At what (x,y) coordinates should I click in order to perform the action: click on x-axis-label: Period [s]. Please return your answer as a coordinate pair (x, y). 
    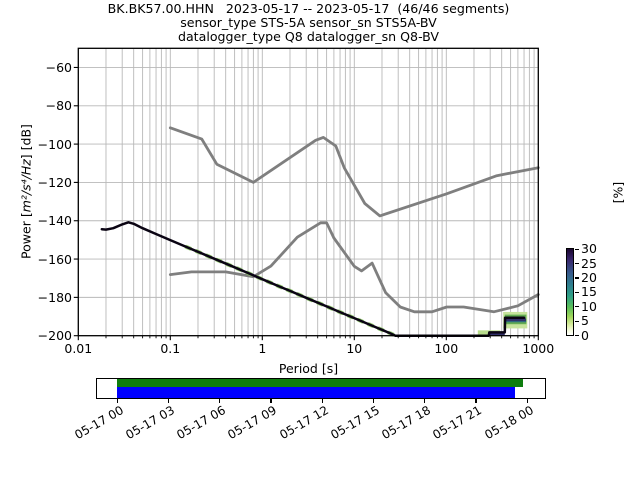
    Looking at the image, I should click on (308, 368).